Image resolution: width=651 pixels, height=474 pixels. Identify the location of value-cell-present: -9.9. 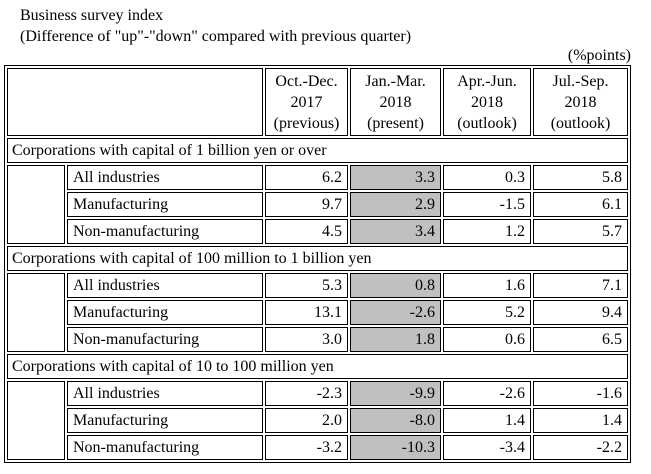
(395, 393).